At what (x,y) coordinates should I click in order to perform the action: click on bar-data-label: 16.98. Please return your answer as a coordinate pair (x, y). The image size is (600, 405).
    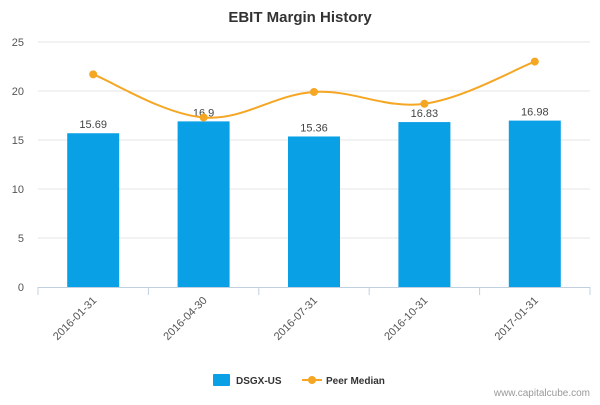
    Looking at the image, I should click on (535, 113).